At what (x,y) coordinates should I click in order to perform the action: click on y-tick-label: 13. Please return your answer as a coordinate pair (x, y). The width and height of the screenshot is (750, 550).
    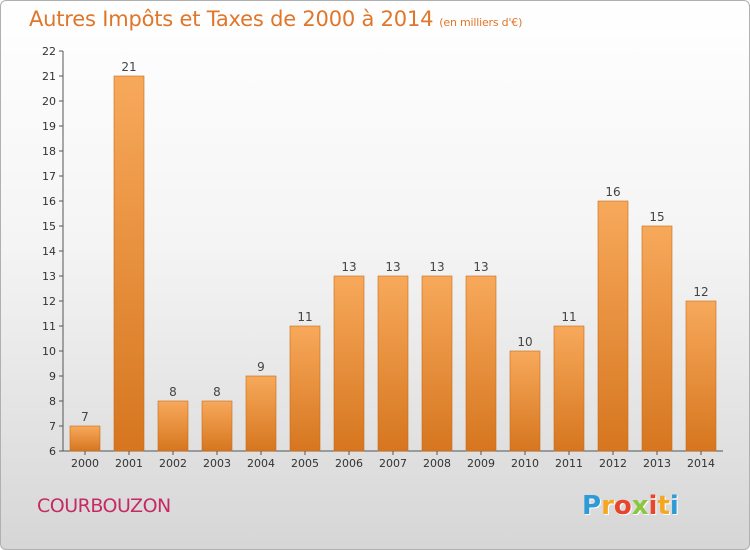
    Looking at the image, I should click on (49, 276).